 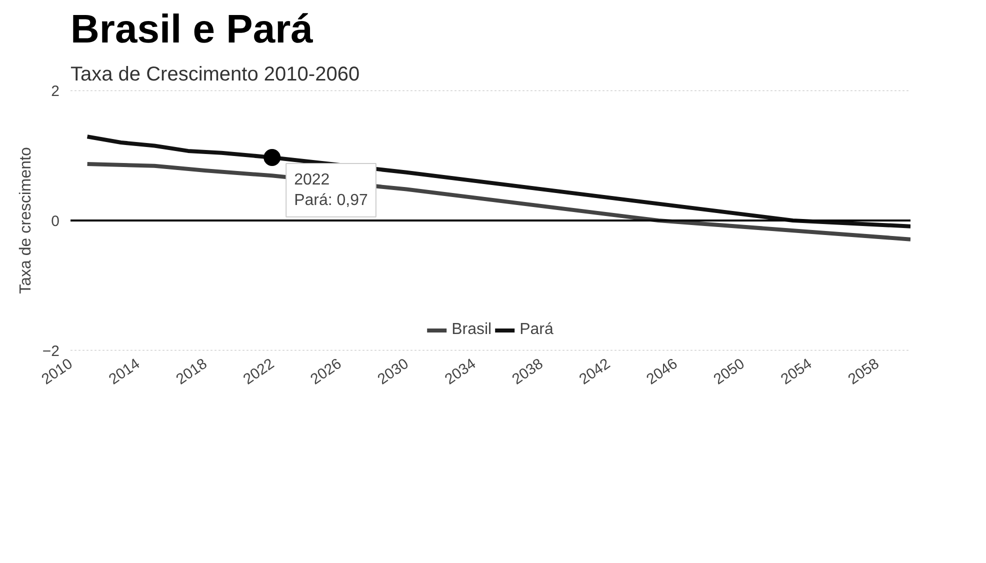 I want to click on x-tick-label: 2018, so click(x=191, y=371).